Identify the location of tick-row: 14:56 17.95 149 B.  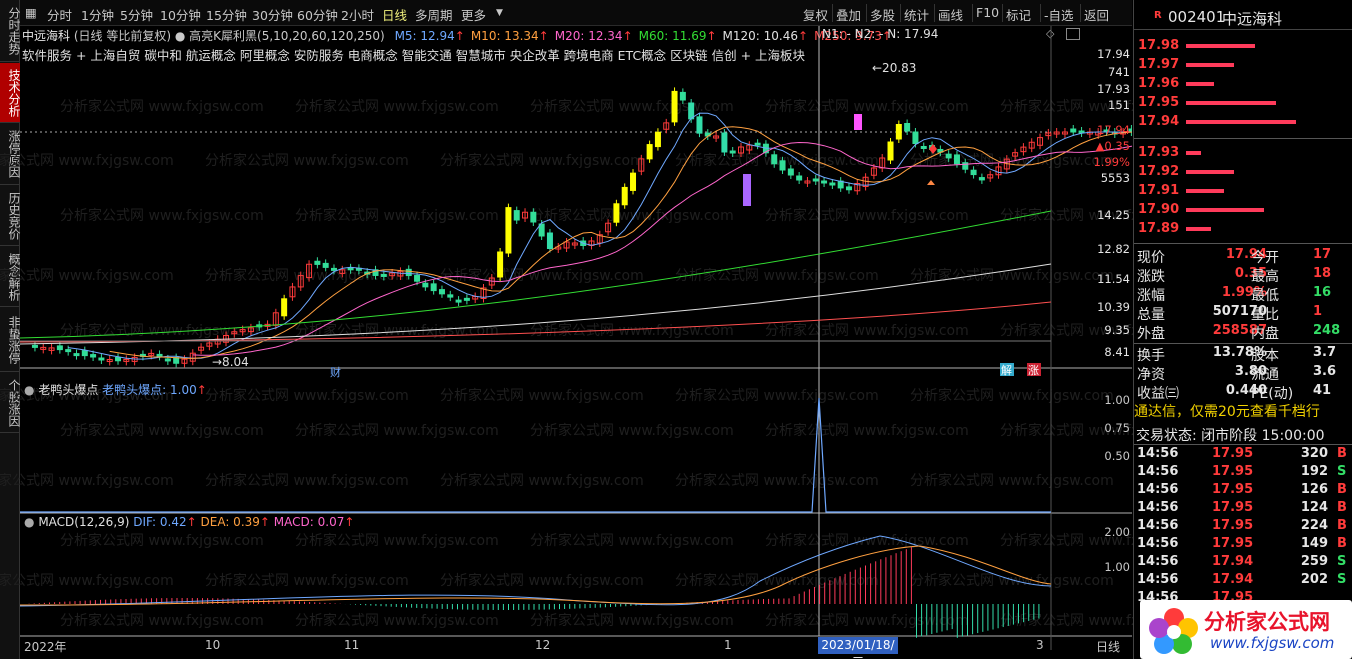
(1243, 545).